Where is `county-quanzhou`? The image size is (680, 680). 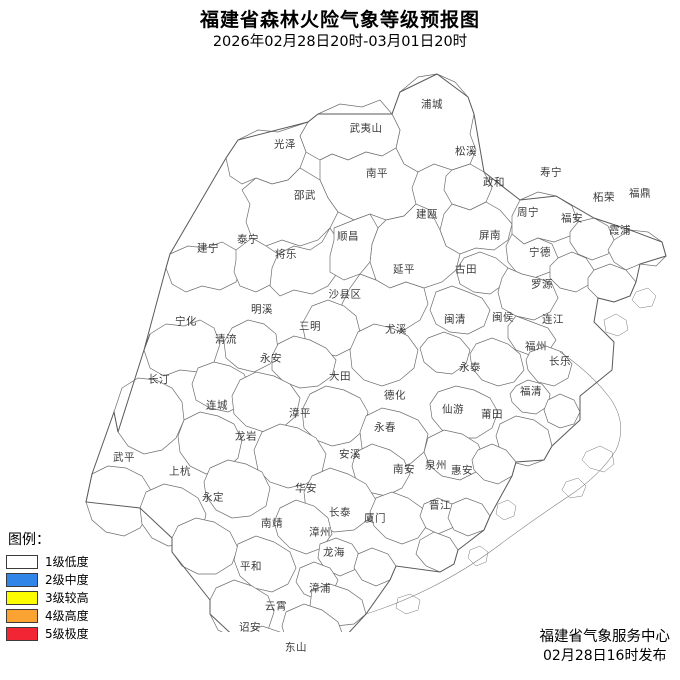 county-quanzhou is located at coordinates (439, 516).